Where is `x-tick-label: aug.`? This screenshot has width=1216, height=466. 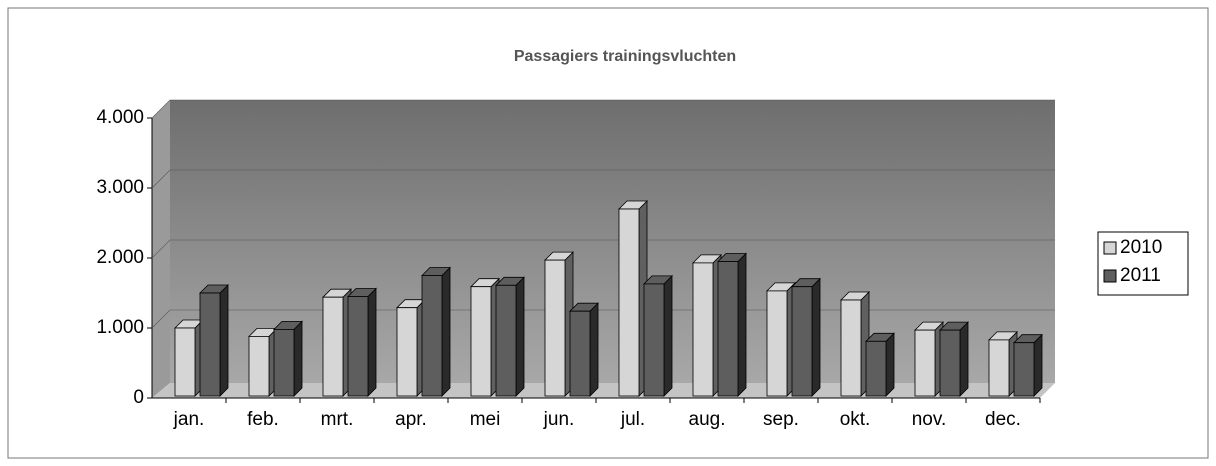
x-tick-label: aug. is located at coordinates (707, 419).